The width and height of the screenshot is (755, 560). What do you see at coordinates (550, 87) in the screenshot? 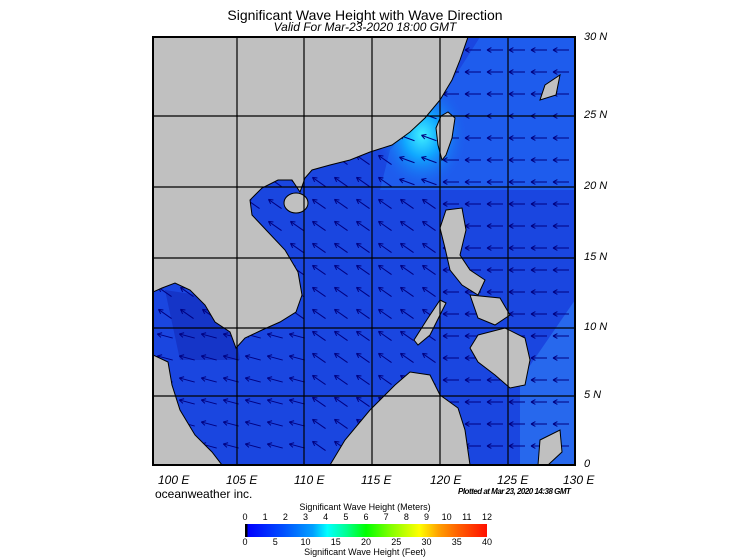
I see `land-ryukyu` at bounding box center [550, 87].